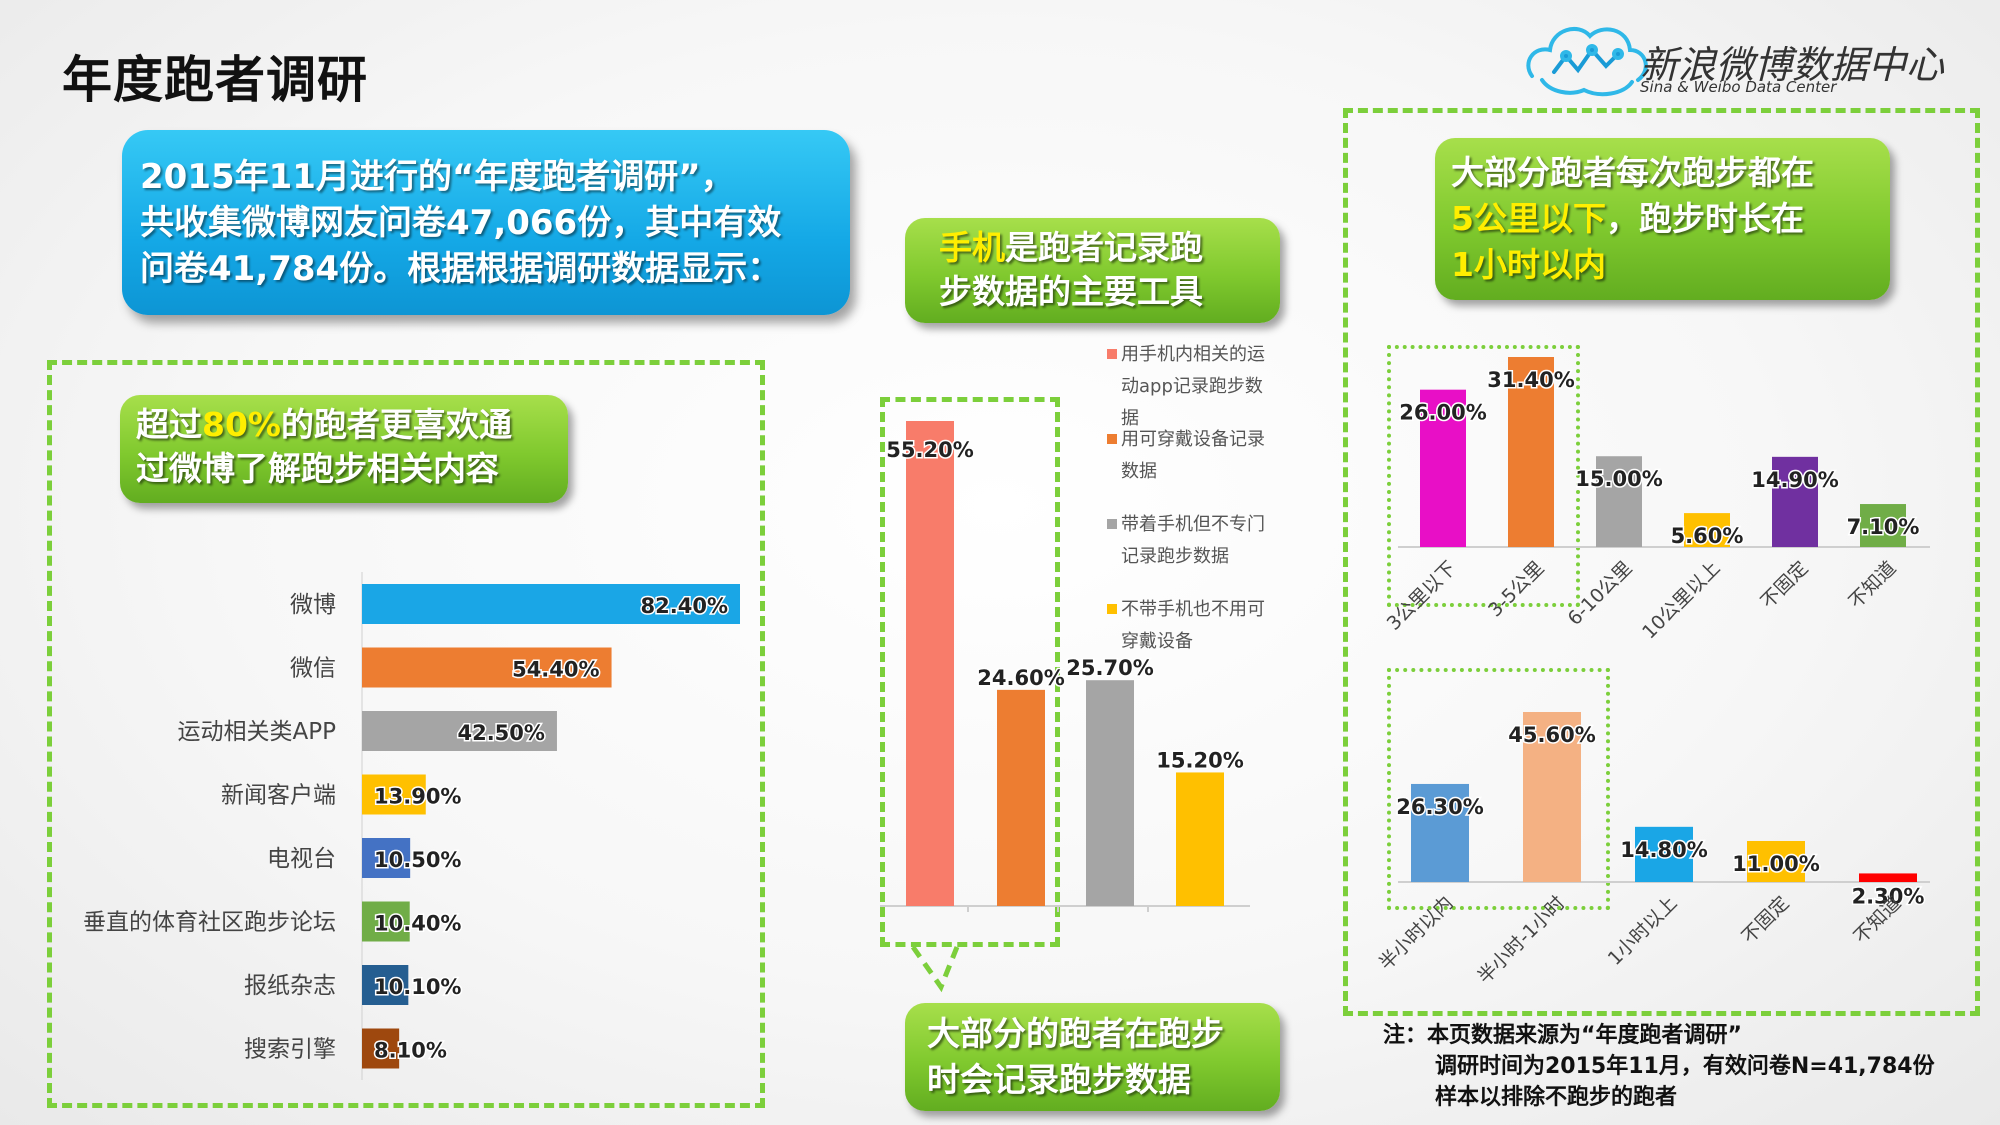  Describe the element at coordinates (500, 733) in the screenshot. I see `channels-value-label: 42.50%` at that location.